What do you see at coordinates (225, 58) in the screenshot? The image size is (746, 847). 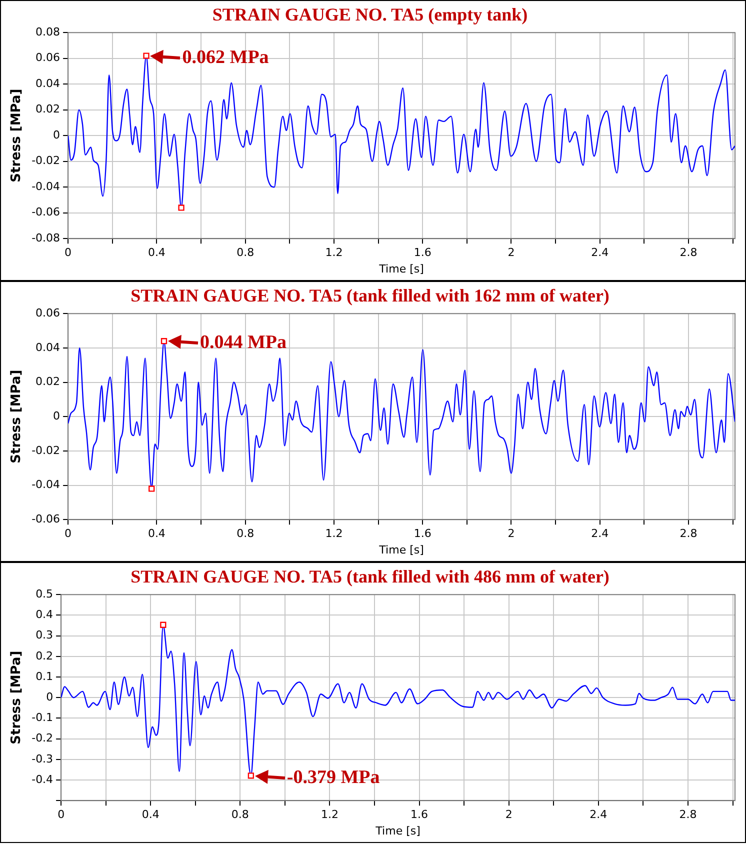 I see `annotation: 0.062 MPa` at bounding box center [225, 58].